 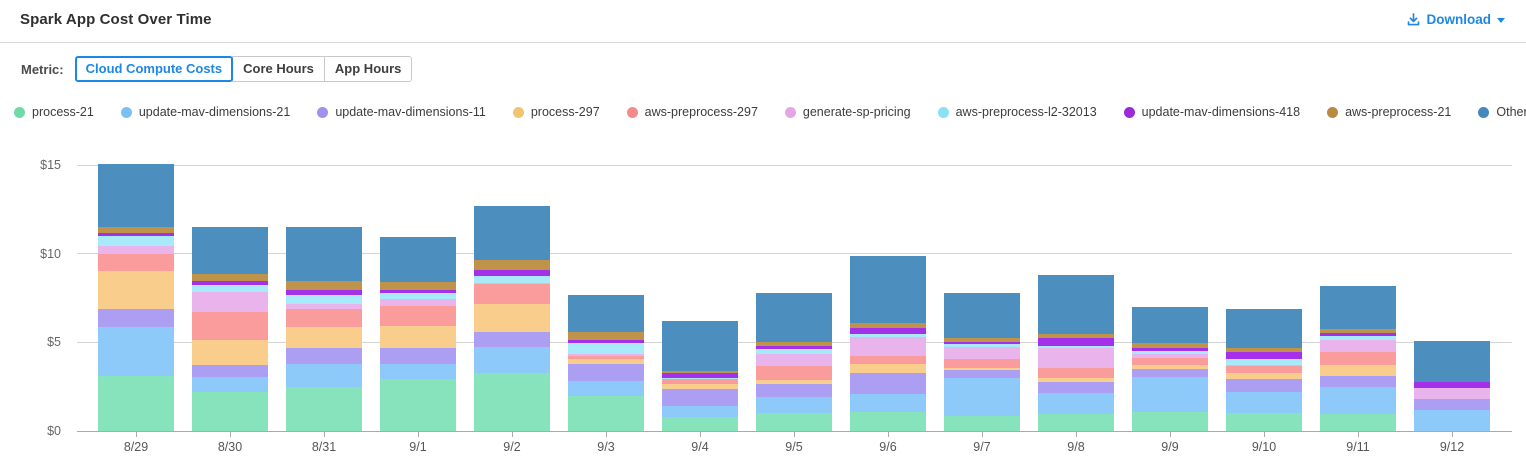 What do you see at coordinates (278, 69) in the screenshot?
I see `metric-option-core-hours: Core Hours` at bounding box center [278, 69].